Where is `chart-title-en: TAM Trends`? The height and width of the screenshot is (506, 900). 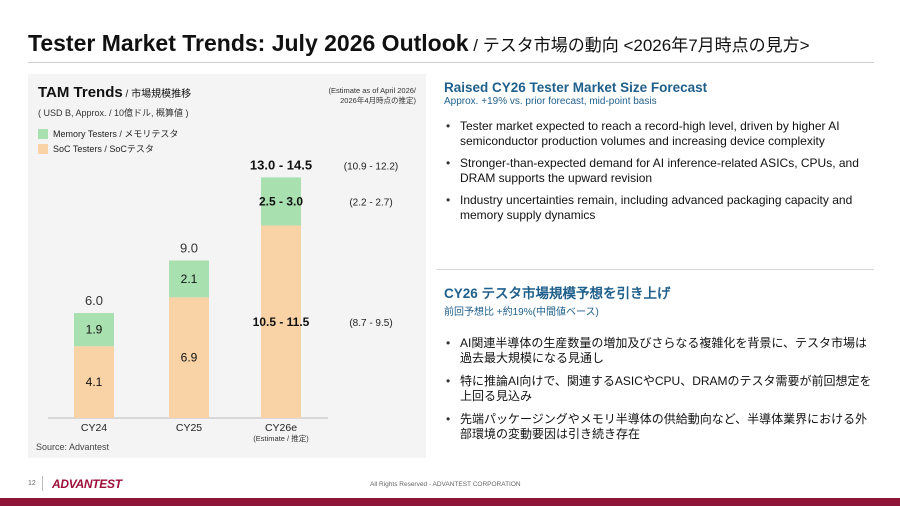 chart-title-en: TAM Trends is located at coordinates (80, 92).